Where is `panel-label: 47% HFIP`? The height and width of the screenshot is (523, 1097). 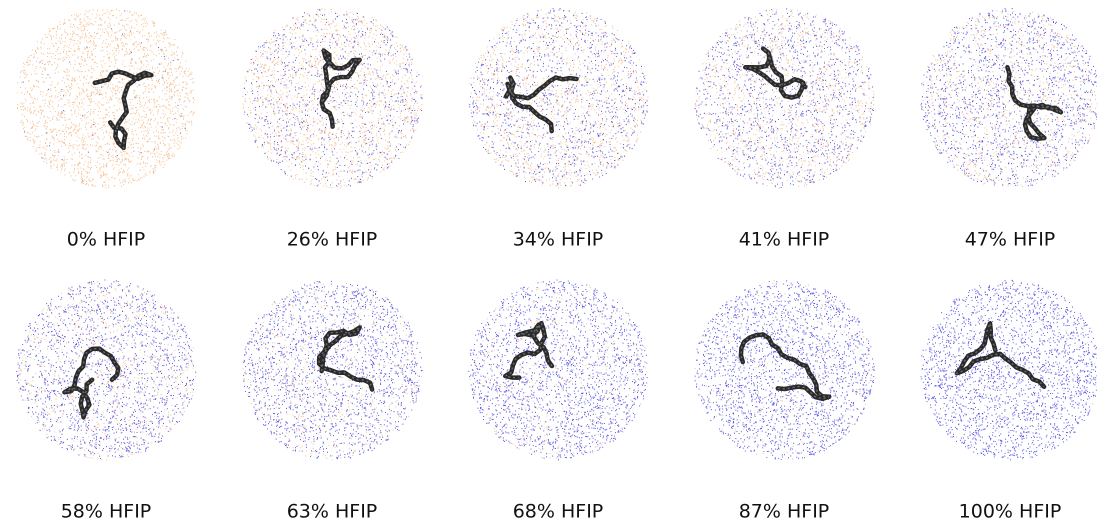 panel-label: 47% HFIP is located at coordinates (1010, 240).